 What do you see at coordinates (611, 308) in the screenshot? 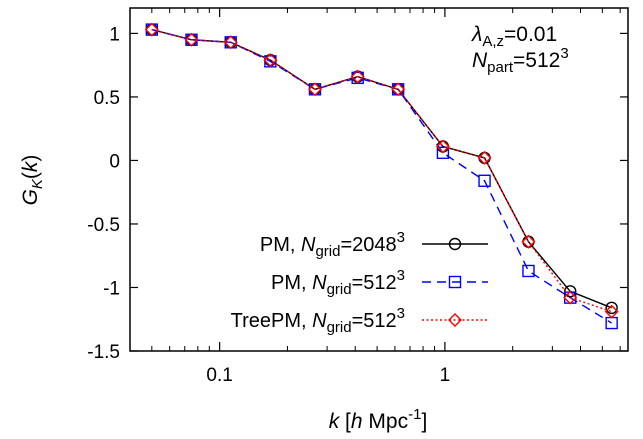
I see `data-point-pm-2048` at bounding box center [611, 308].